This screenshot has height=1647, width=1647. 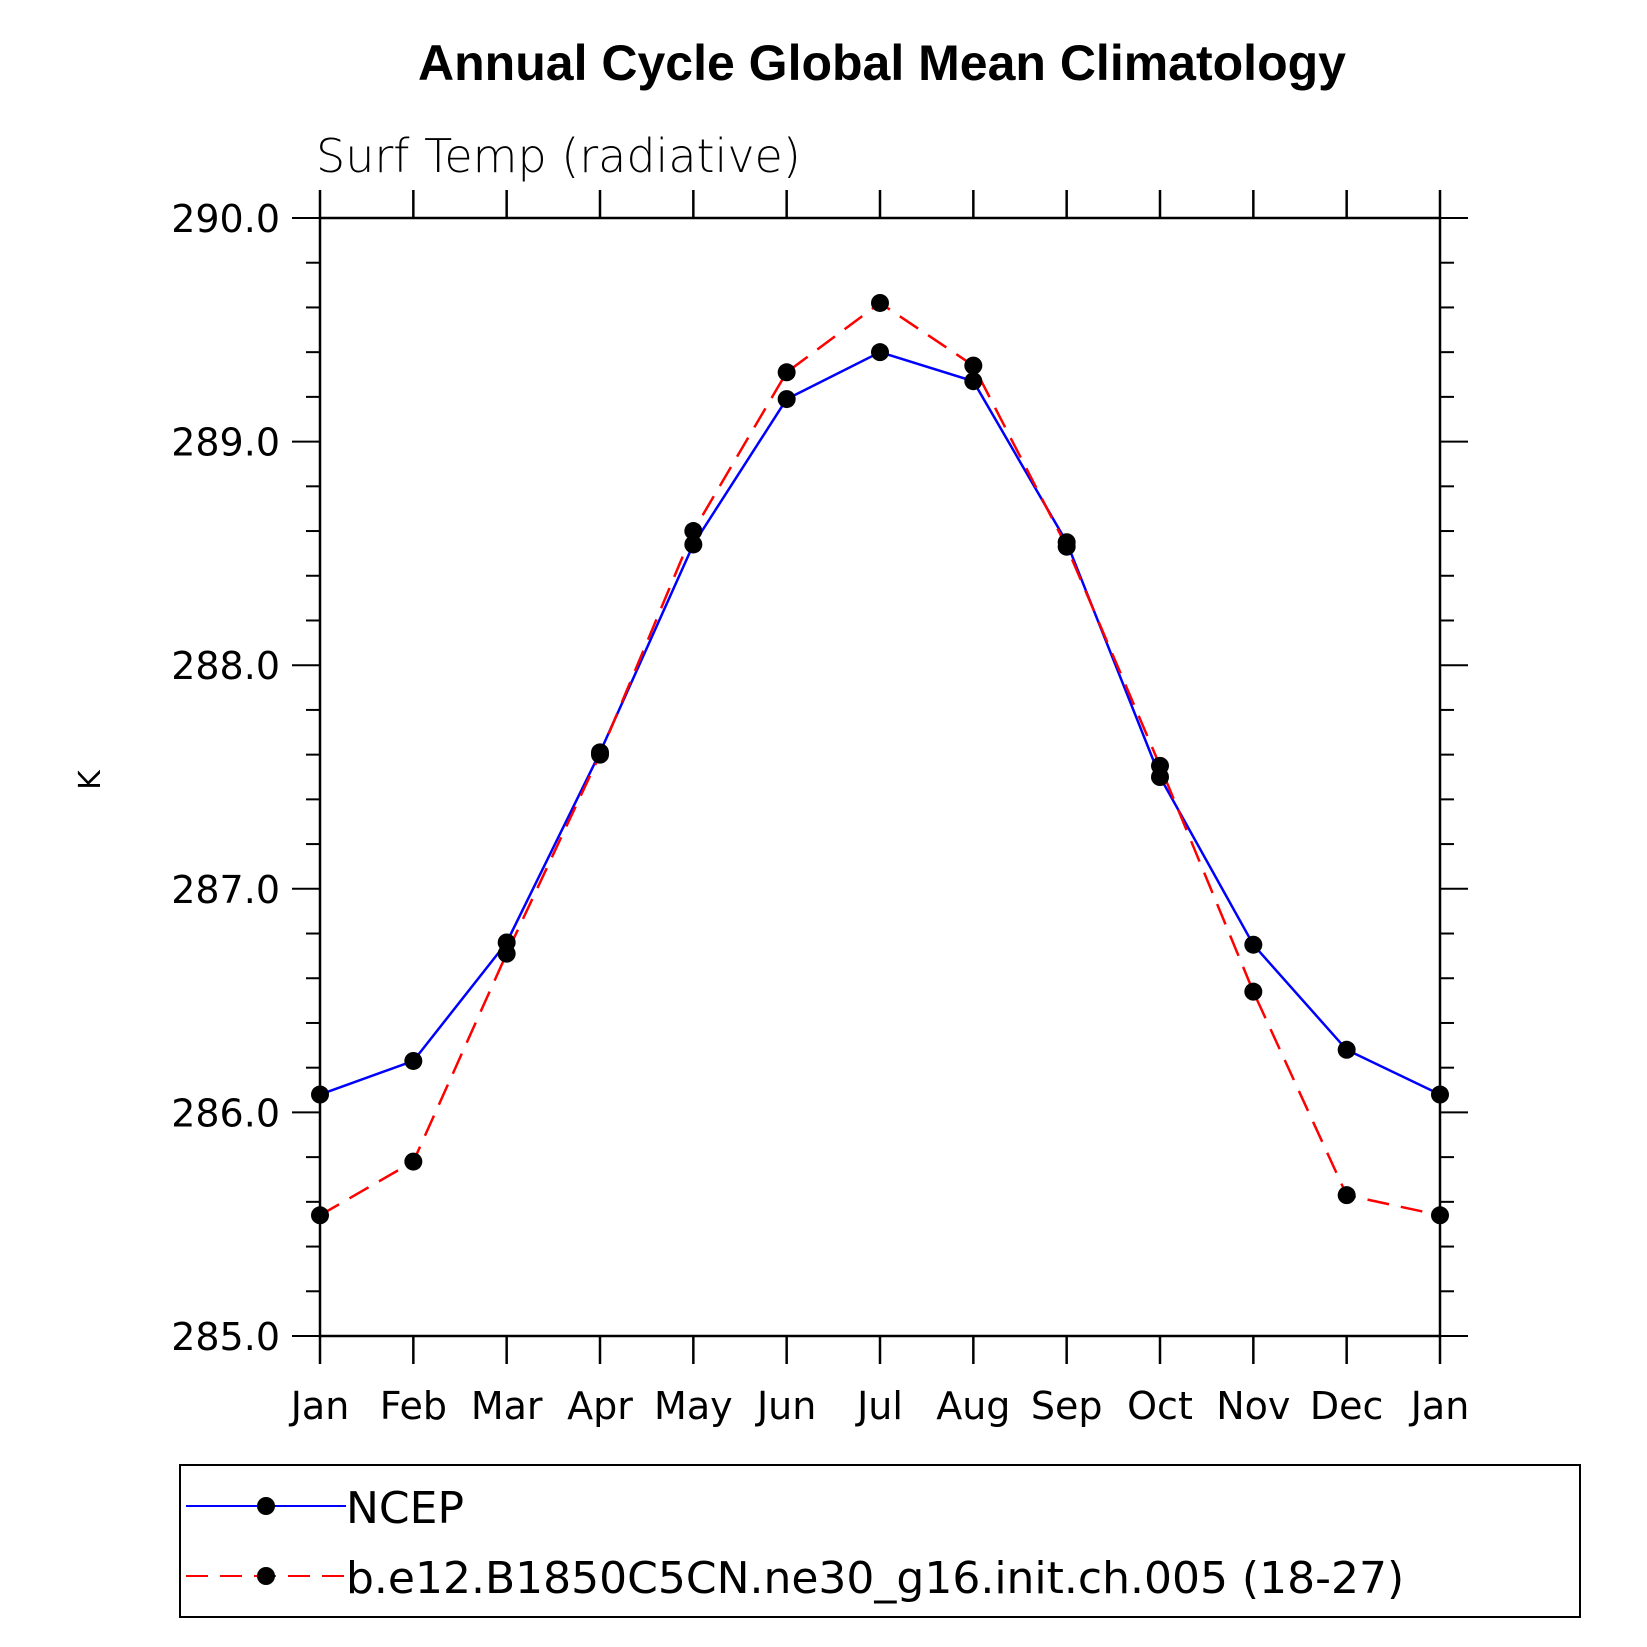 What do you see at coordinates (600, 1406) in the screenshot?
I see `x-tick-label: Apr` at bounding box center [600, 1406].